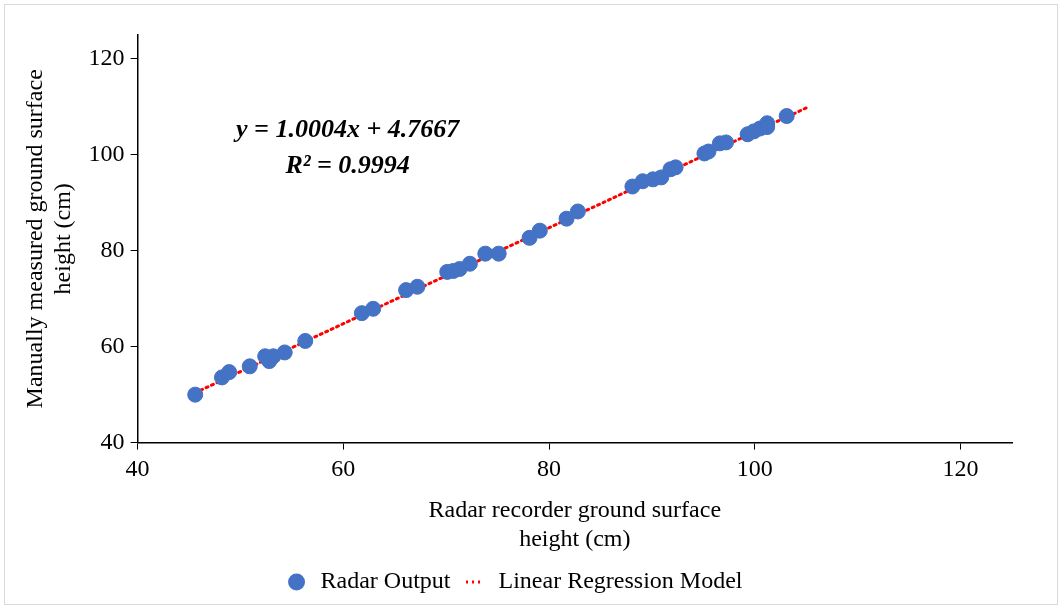  What do you see at coordinates (385, 580) in the screenshot?
I see `legend-label: Radar Output` at bounding box center [385, 580].